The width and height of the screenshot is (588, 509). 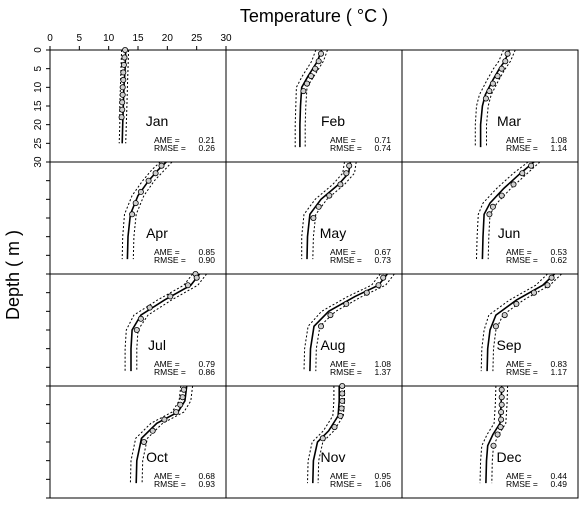 I want to click on ame-value: 0.53, so click(x=558, y=252).